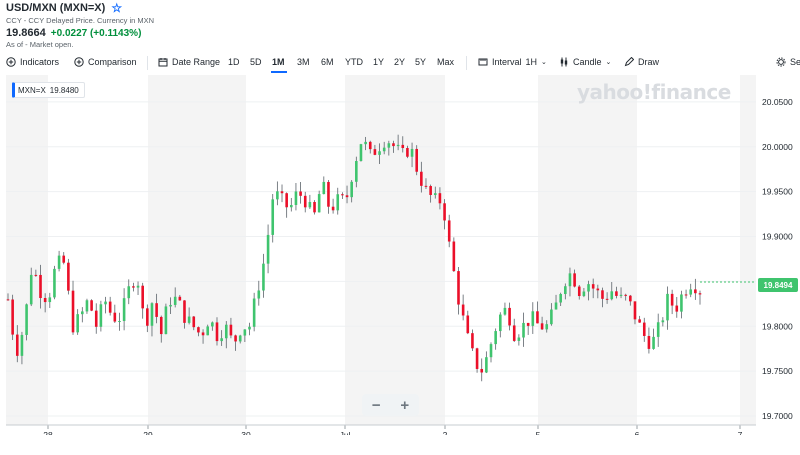 The height and width of the screenshot is (455, 800). What do you see at coordinates (234, 62) in the screenshot?
I see `range-1d: 1D` at bounding box center [234, 62].